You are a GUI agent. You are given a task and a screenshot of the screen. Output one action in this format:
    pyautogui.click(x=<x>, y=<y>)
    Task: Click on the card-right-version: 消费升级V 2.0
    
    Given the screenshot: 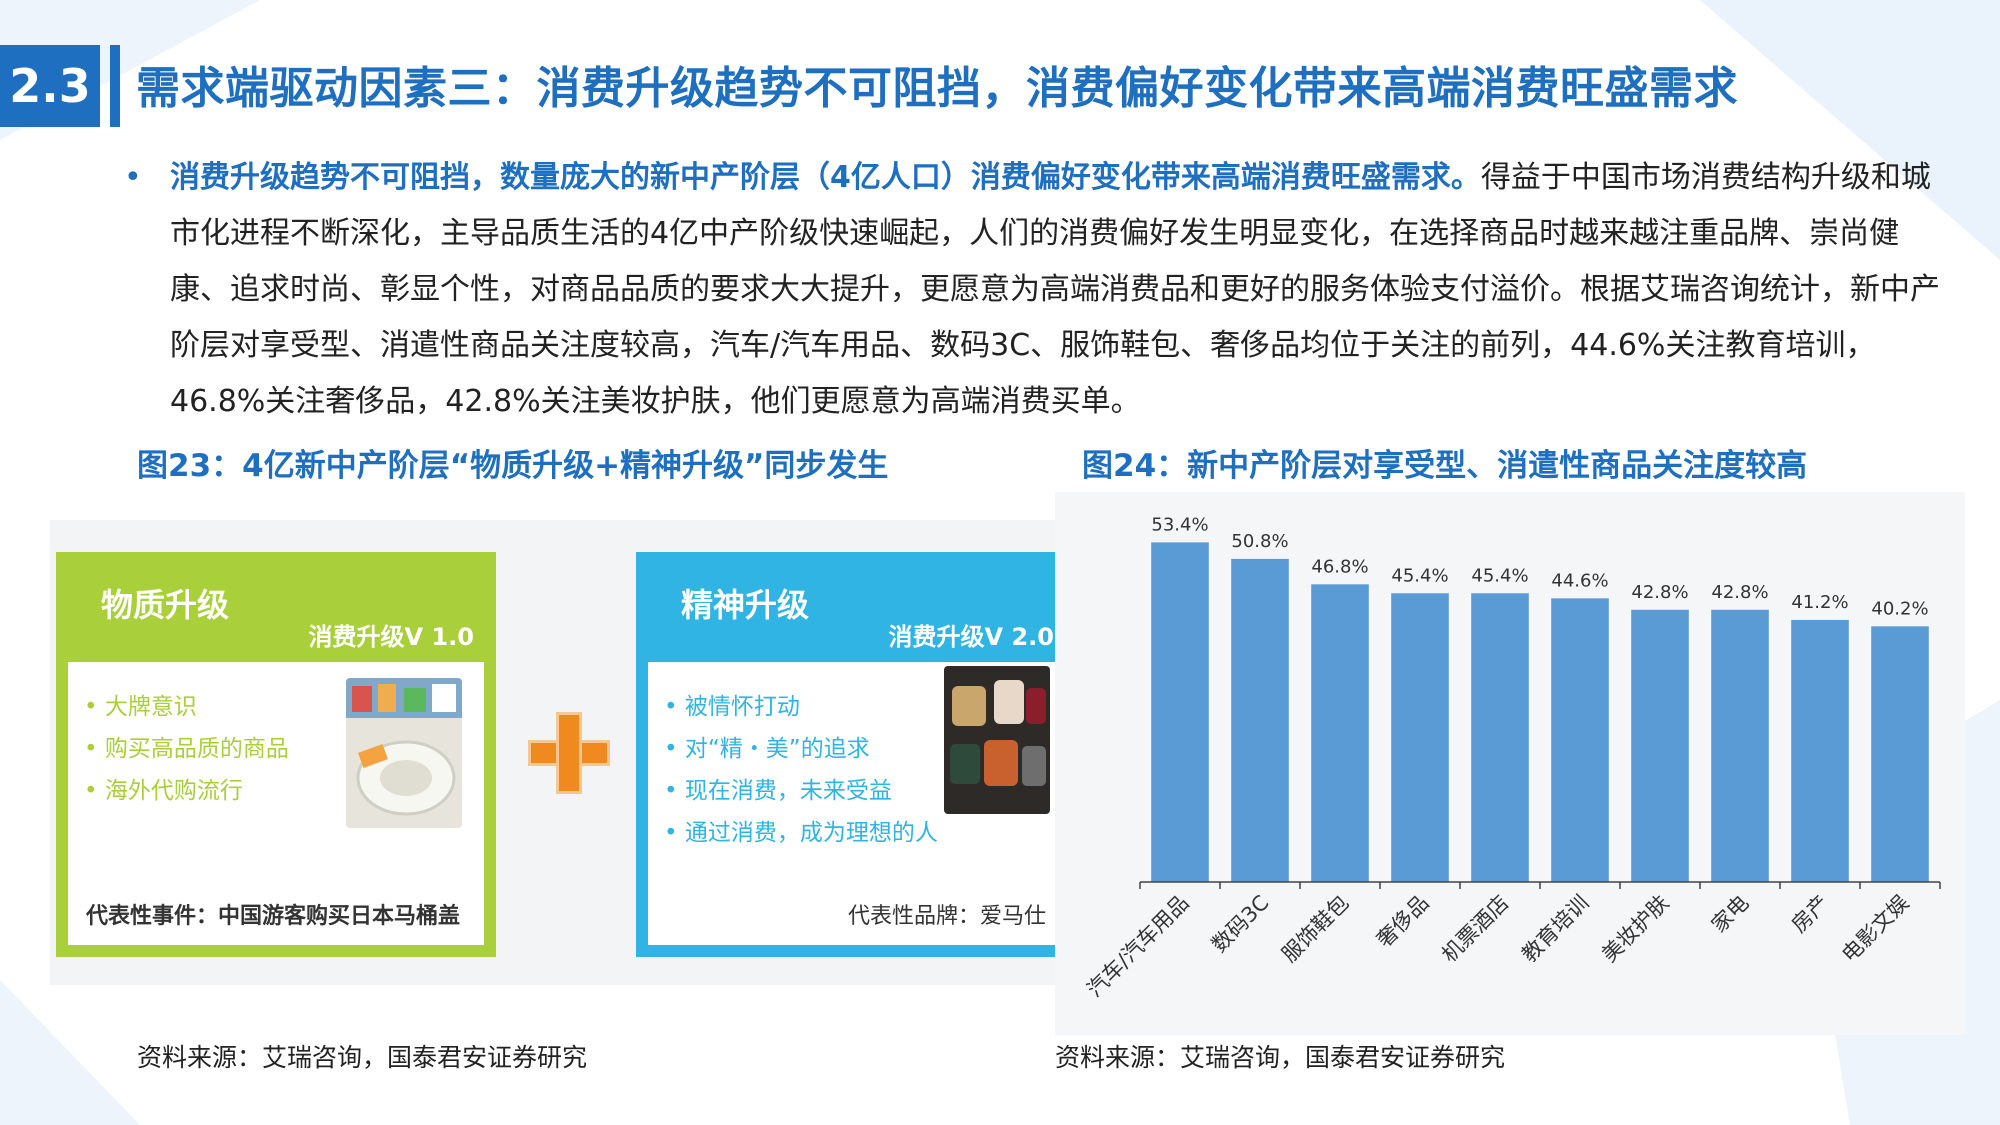 What is the action you would take?
    pyautogui.click(x=971, y=637)
    